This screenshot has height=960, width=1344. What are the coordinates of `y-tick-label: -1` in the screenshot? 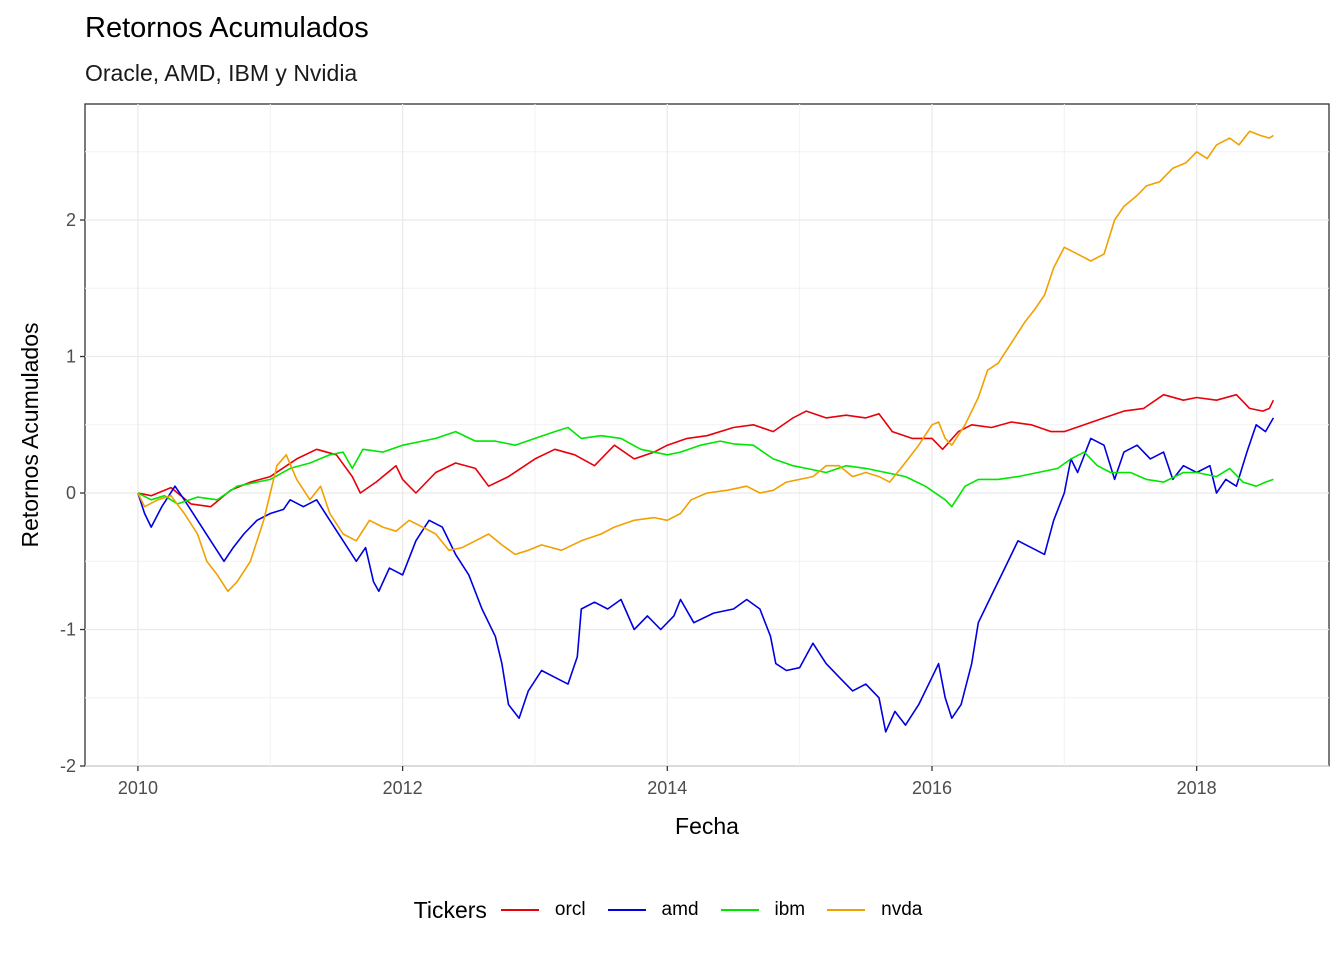 It's located at (68, 630).